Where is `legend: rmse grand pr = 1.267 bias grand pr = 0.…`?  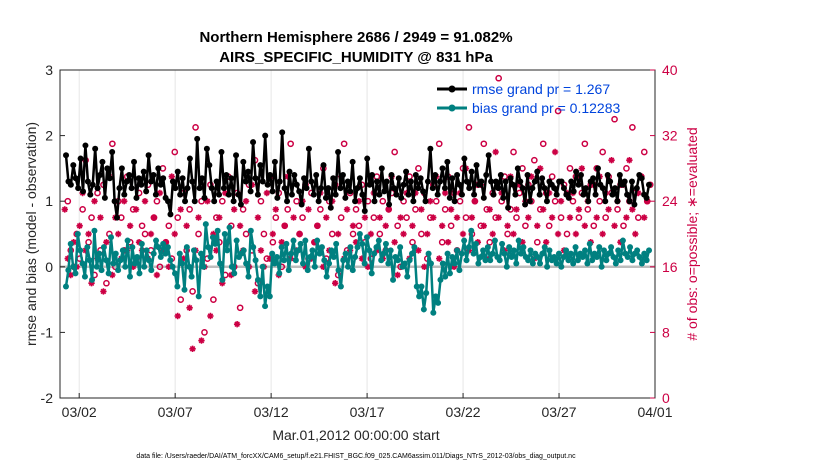
legend: rmse grand pr = 1.267 bias grand pr = 0.… is located at coordinates (528, 98).